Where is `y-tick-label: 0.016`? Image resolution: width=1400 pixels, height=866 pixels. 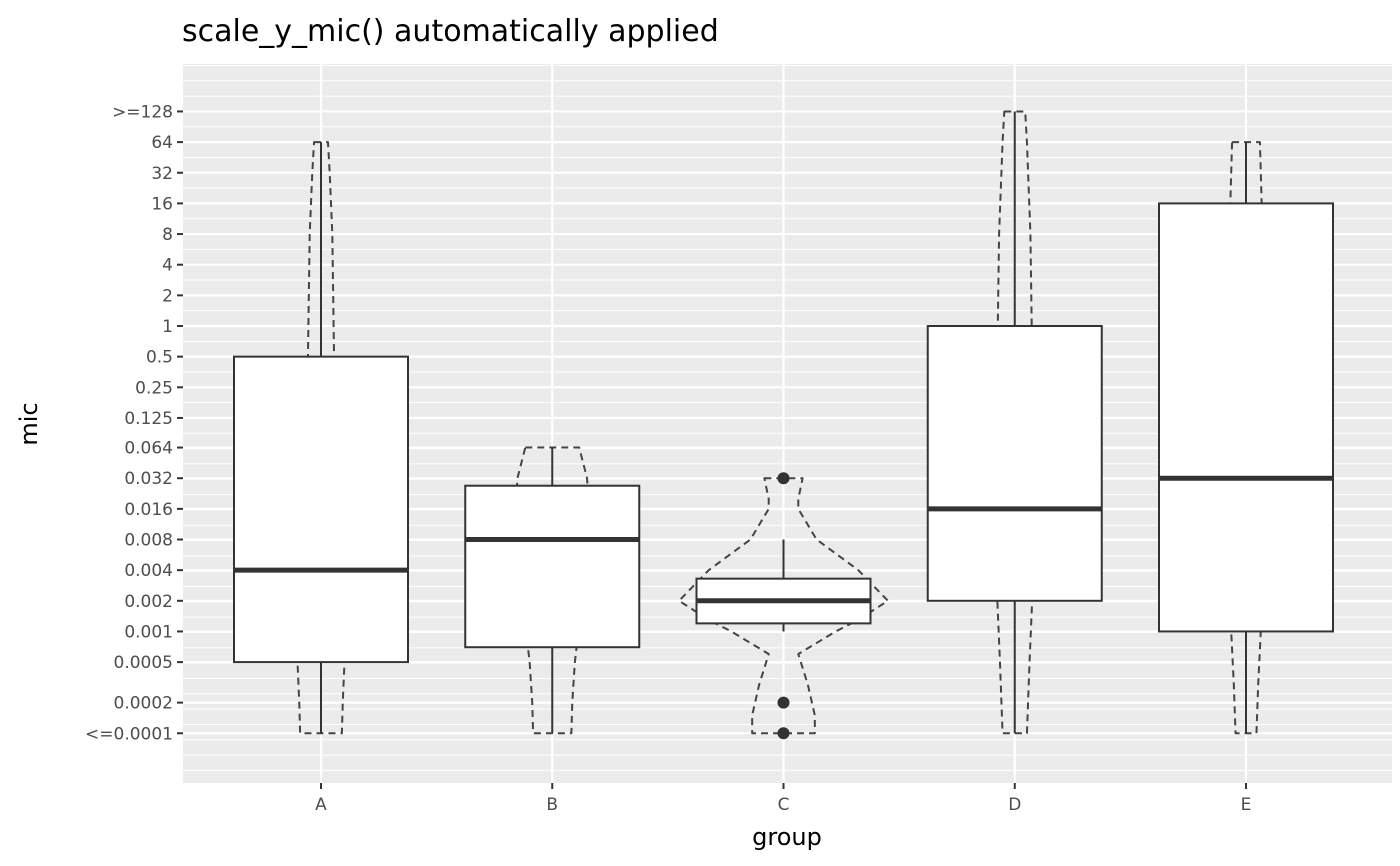 y-tick-label: 0.016 is located at coordinates (148, 510).